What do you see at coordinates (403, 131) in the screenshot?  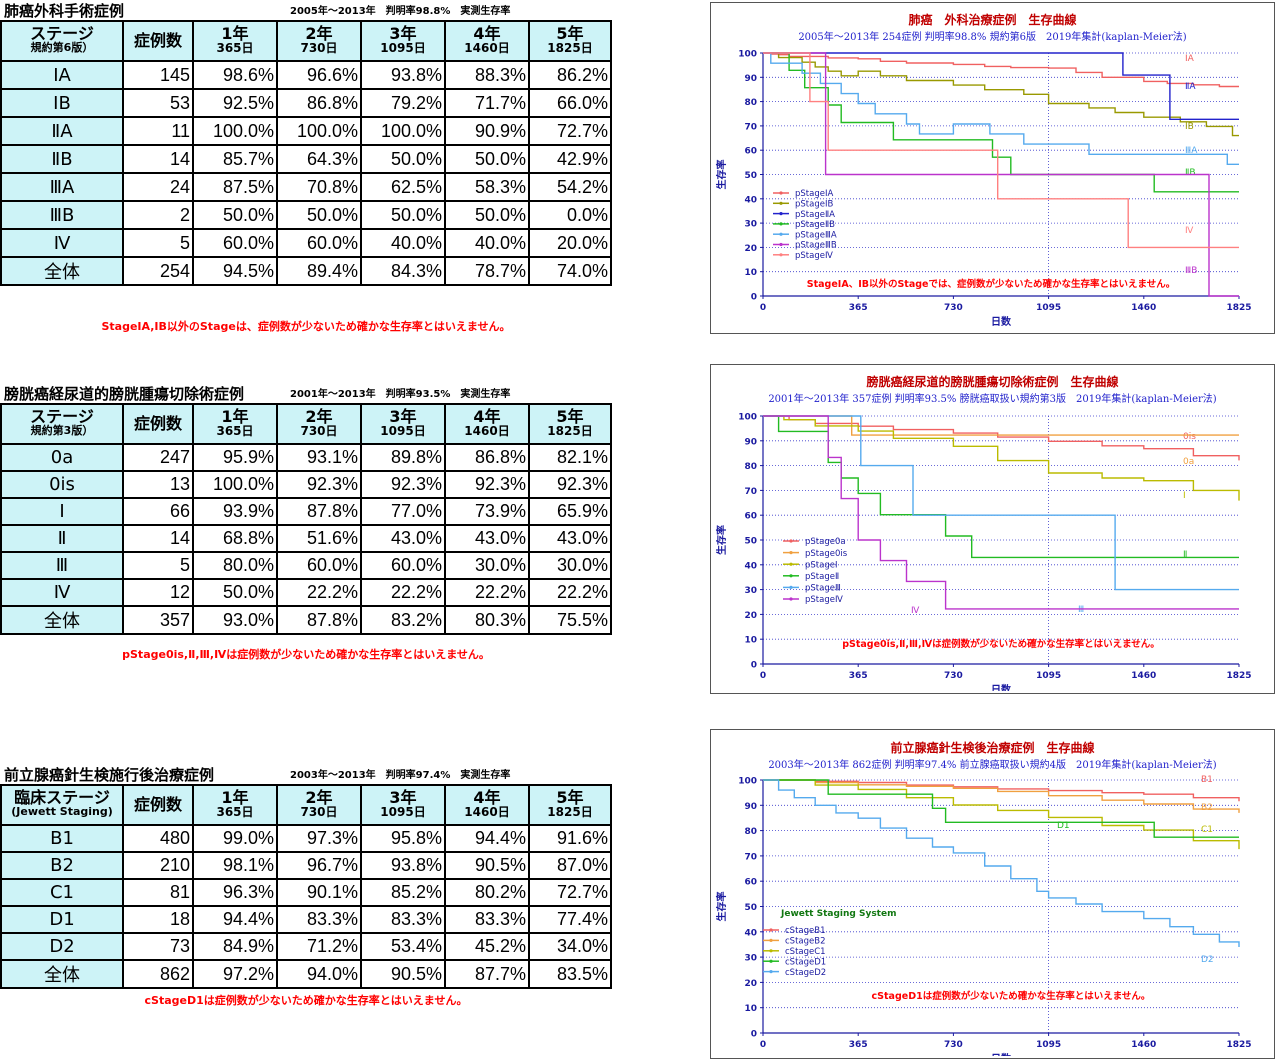 I see `survival-rate-cell: 100.0%` at bounding box center [403, 131].